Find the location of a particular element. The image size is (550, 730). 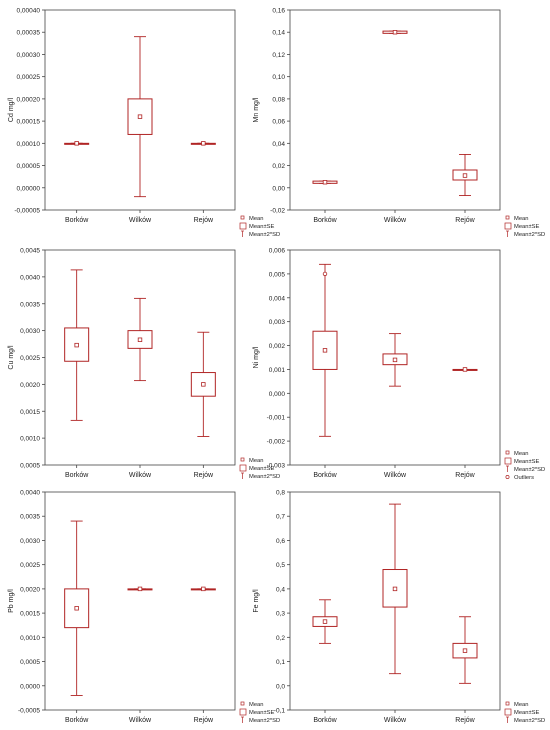

y-tick-label: 0,2 is located at coordinates (280, 638).